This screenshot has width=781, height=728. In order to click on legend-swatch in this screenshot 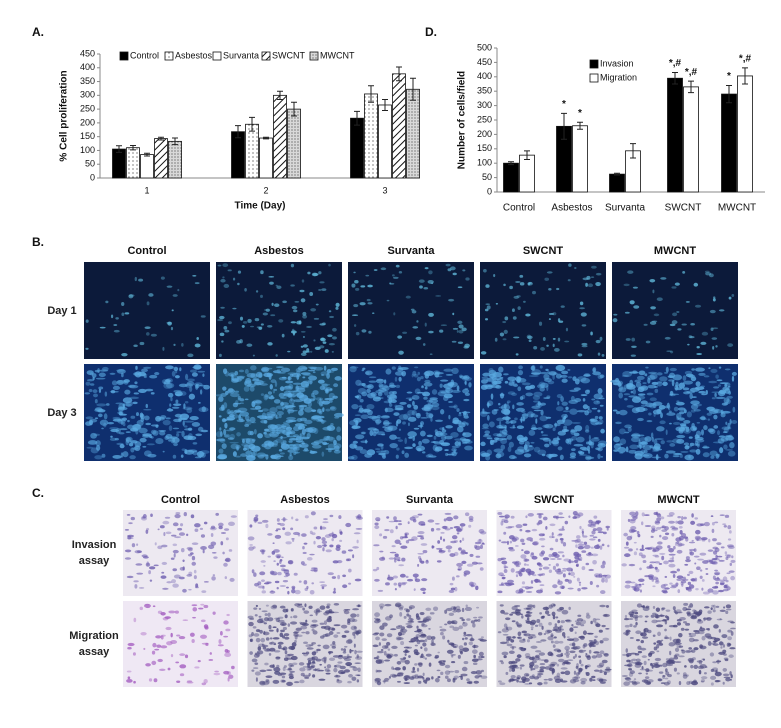, I will do `click(266, 56)`.